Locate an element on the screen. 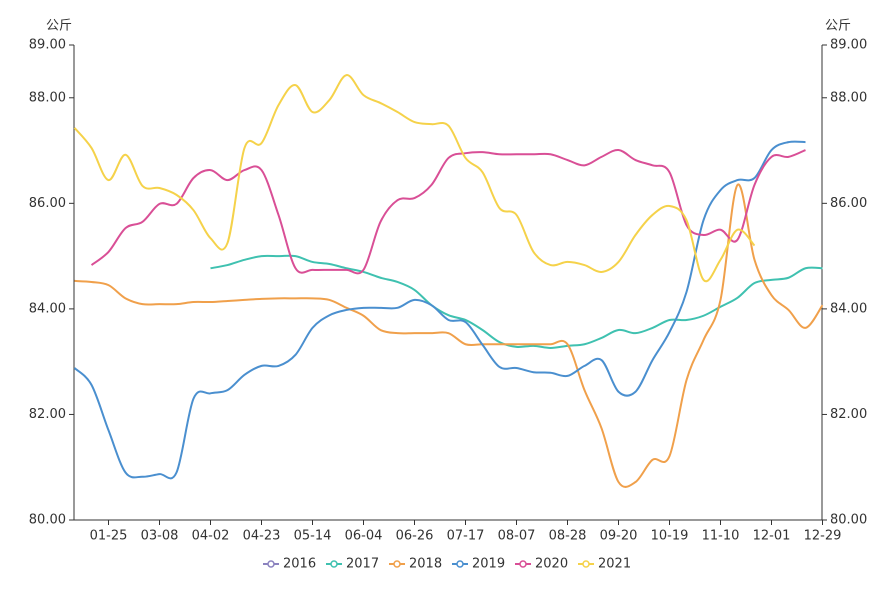 The height and width of the screenshot is (591, 884). x-tick-label: 10-19 is located at coordinates (670, 536).